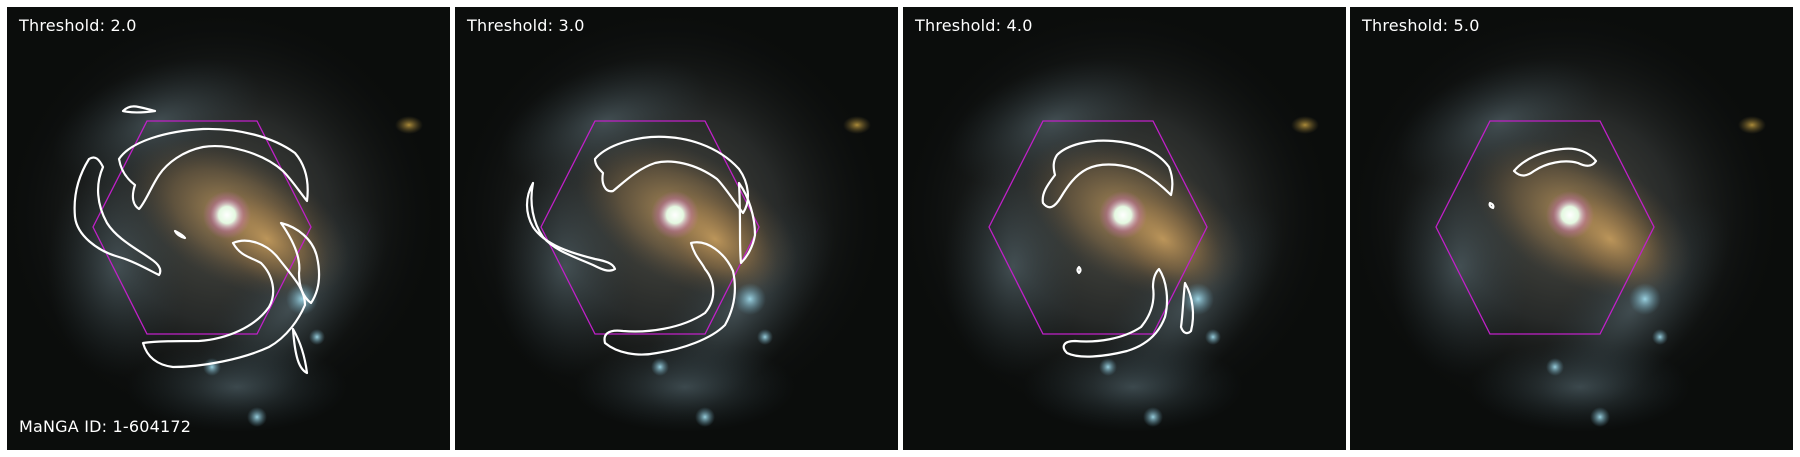  What do you see at coordinates (974, 25) in the screenshot?
I see `threshold-label: Threshold: 4.0` at bounding box center [974, 25].